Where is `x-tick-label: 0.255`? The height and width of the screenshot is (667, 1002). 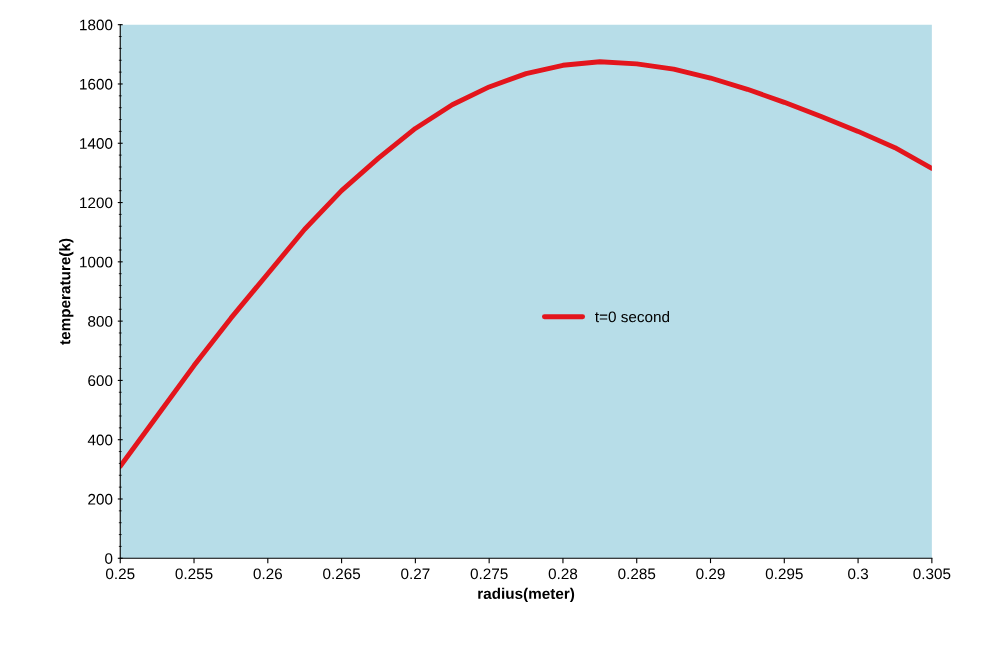 x-tick-label: 0.255 is located at coordinates (194, 574).